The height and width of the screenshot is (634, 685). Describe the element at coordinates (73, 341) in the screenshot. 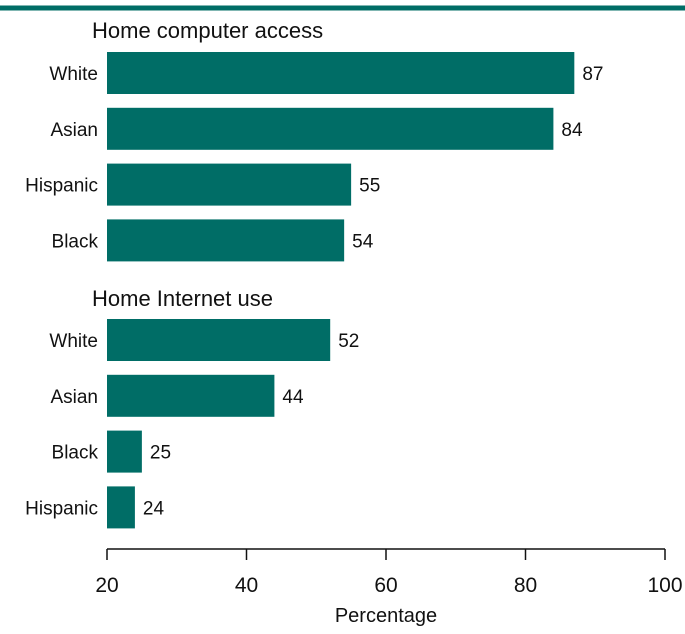

I see `category-label-1-white: White` at that location.